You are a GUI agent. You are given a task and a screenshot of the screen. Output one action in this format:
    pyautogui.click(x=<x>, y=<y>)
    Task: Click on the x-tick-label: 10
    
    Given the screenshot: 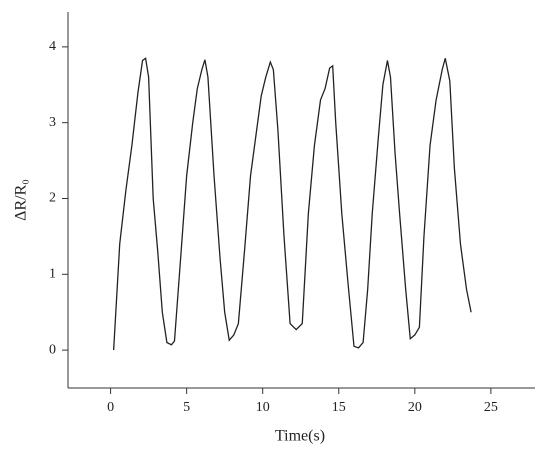 What is the action you would take?
    pyautogui.click(x=263, y=407)
    